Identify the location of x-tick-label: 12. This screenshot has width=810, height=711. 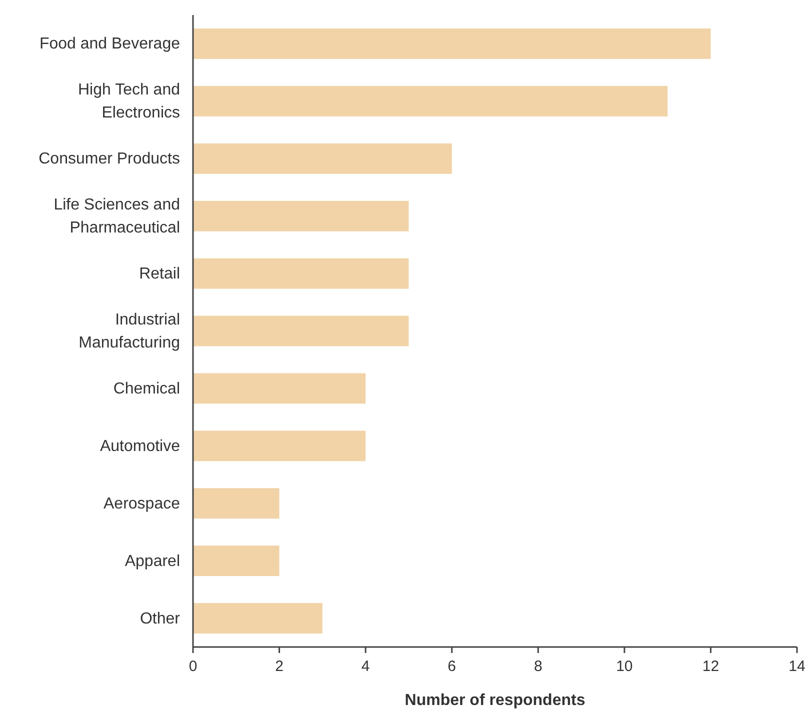
(711, 666).